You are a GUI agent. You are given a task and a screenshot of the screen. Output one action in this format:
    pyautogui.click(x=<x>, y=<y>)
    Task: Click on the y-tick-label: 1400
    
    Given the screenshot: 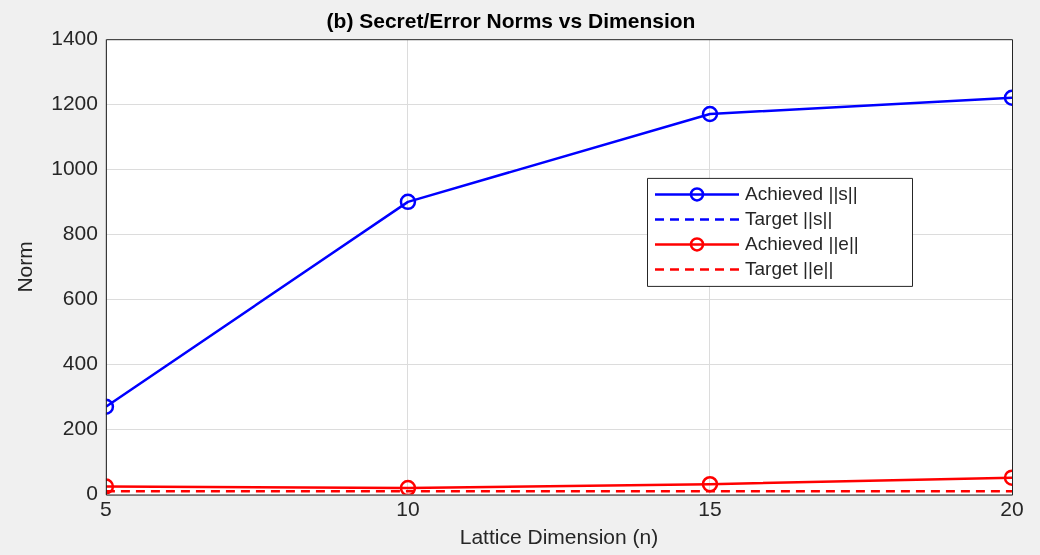 What is the action you would take?
    pyautogui.click(x=74, y=37)
    